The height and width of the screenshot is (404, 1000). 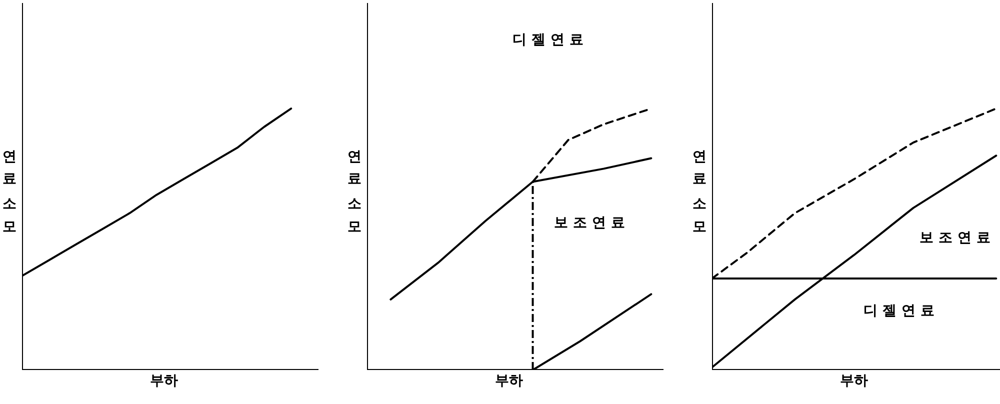 What do you see at coordinates (901, 311) in the screenshot?
I see `annotation: 디젤연료` at bounding box center [901, 311].